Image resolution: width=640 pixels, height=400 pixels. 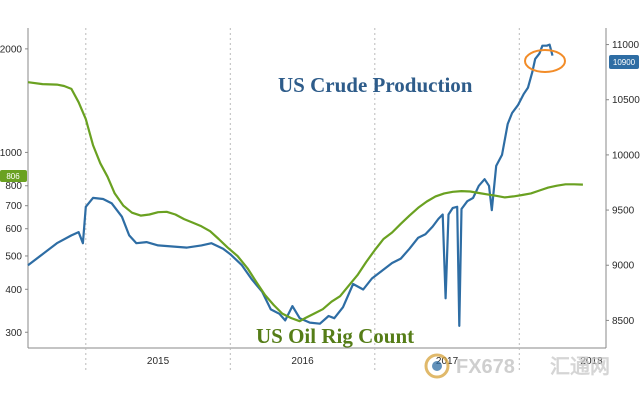 What do you see at coordinates (623, 266) in the screenshot?
I see `right-tick-label: 9000` at bounding box center [623, 266].